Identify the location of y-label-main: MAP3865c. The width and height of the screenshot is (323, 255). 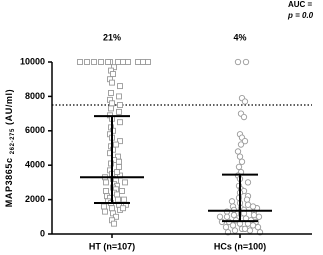
(9, 182).